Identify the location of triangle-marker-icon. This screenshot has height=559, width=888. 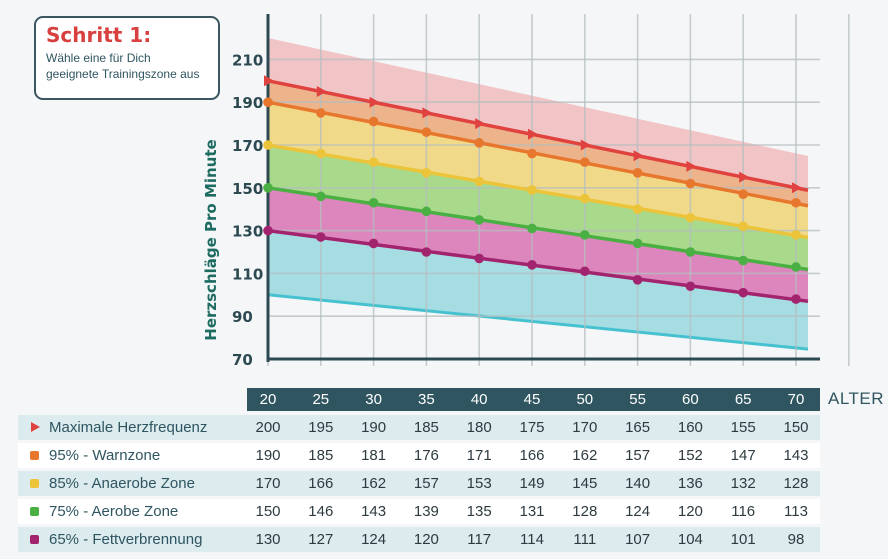
(35, 427).